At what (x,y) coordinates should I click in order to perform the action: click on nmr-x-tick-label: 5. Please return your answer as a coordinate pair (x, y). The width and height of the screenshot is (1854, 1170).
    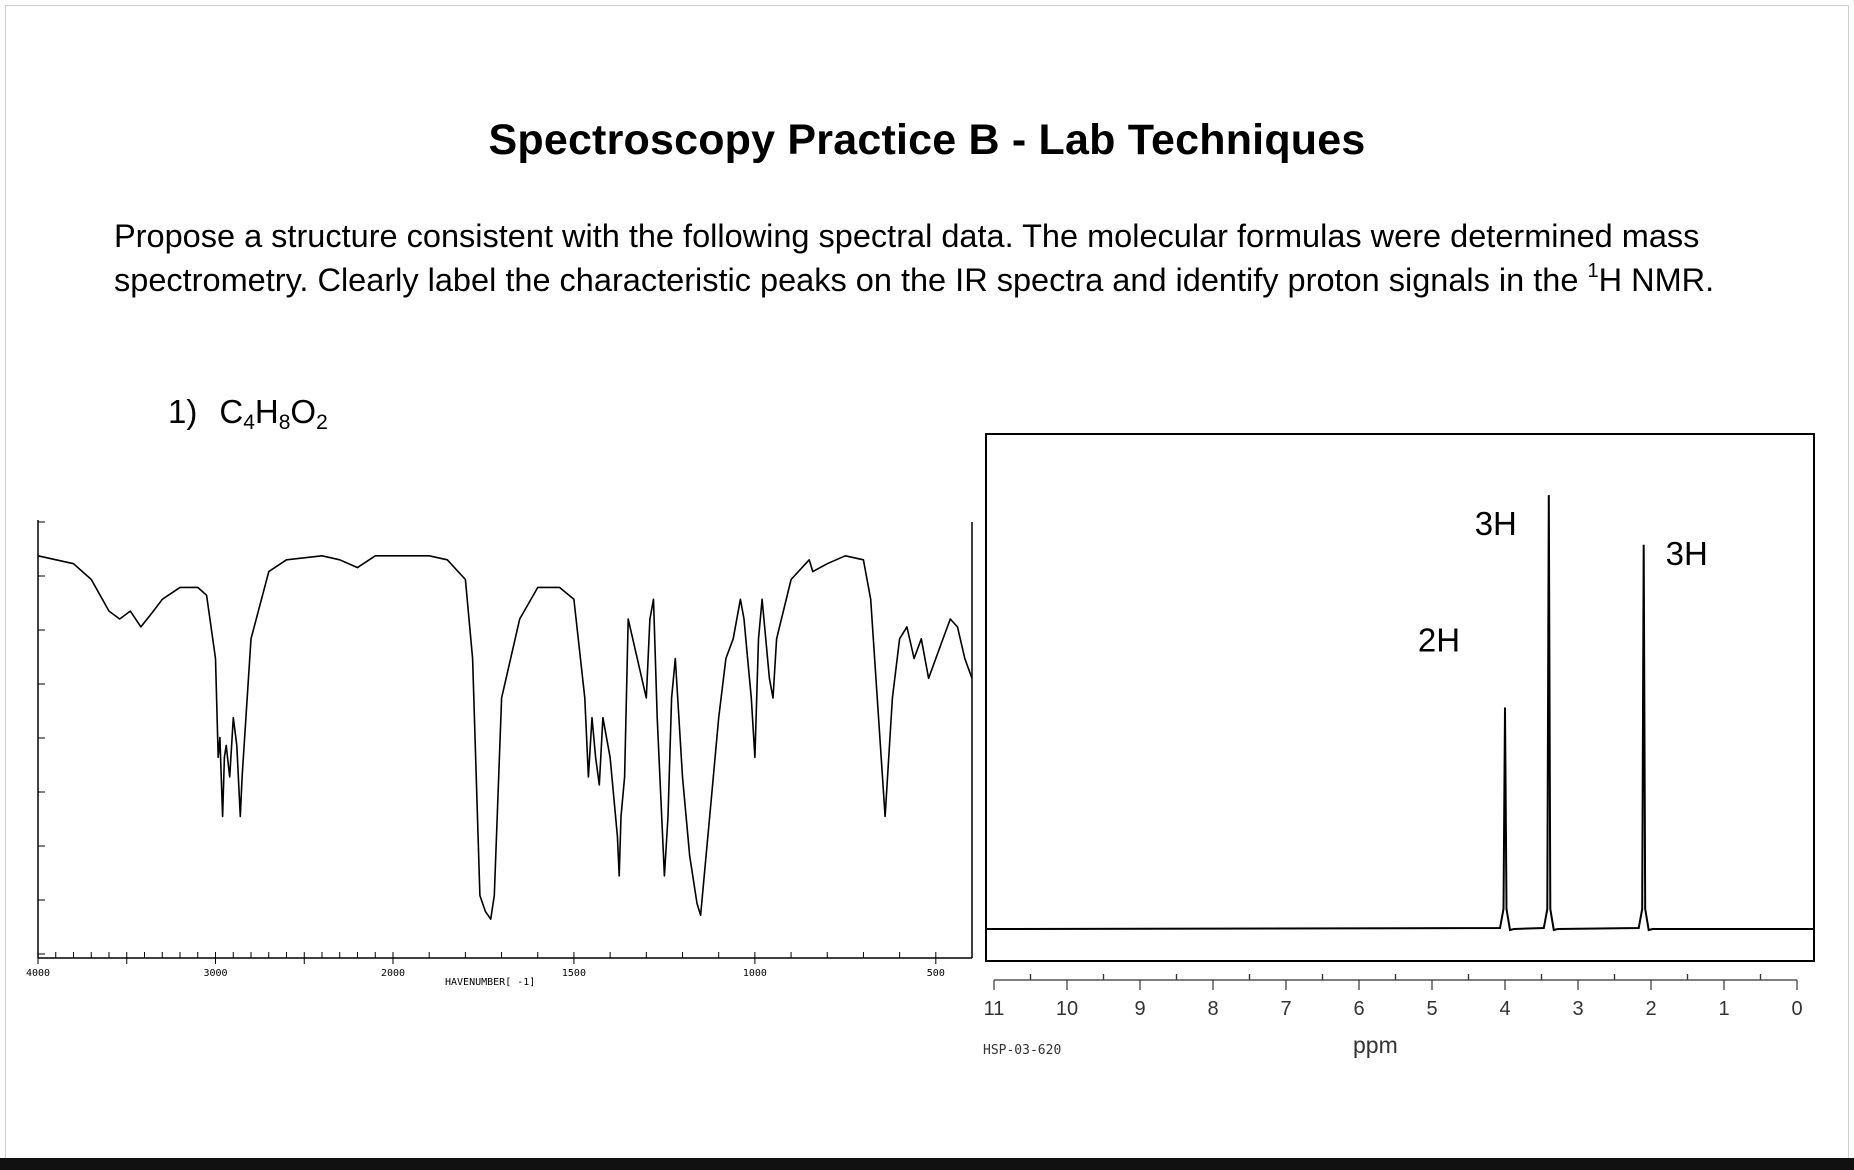
    Looking at the image, I should click on (1431, 1009).